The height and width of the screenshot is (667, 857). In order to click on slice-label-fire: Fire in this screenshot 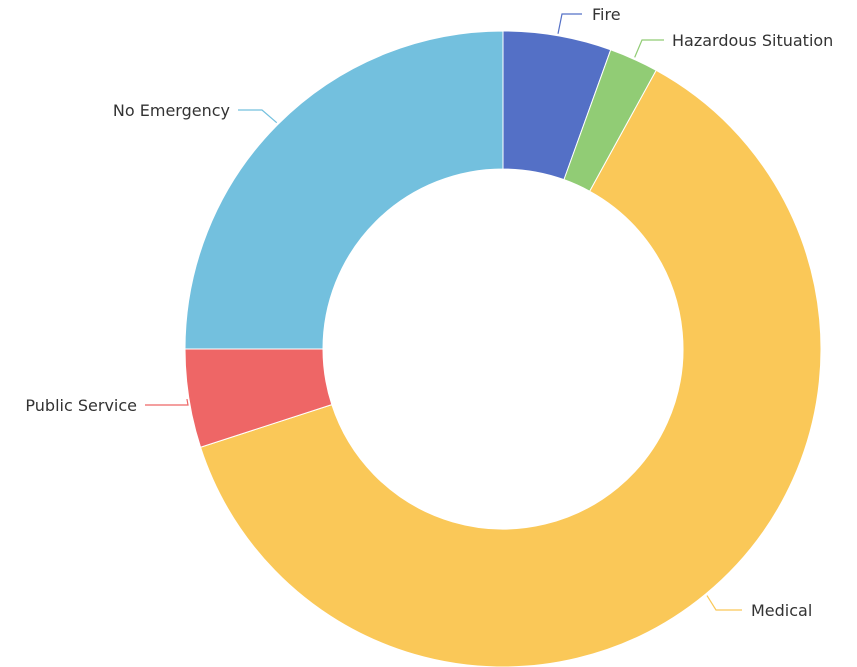, I will do `click(606, 14)`.